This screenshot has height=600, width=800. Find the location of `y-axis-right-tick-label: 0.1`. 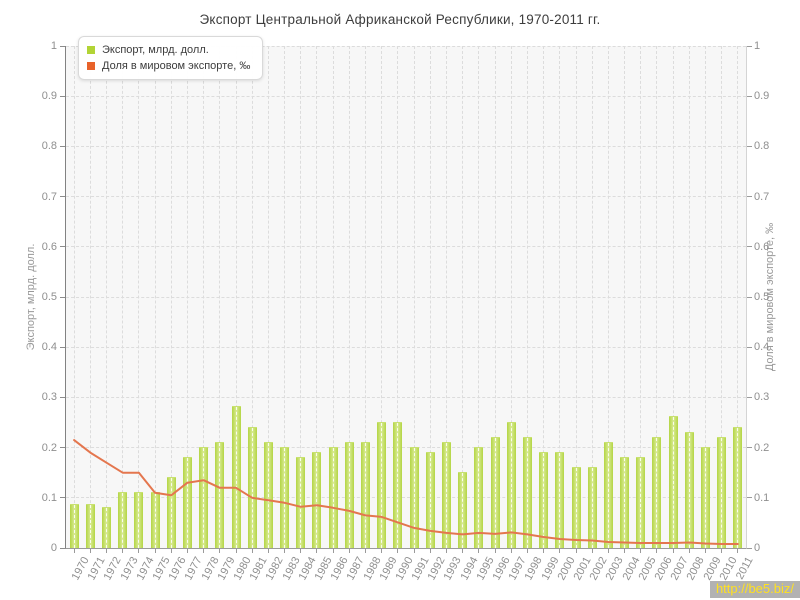

y-axis-right-tick-label: 0.1 is located at coordinates (762, 497).